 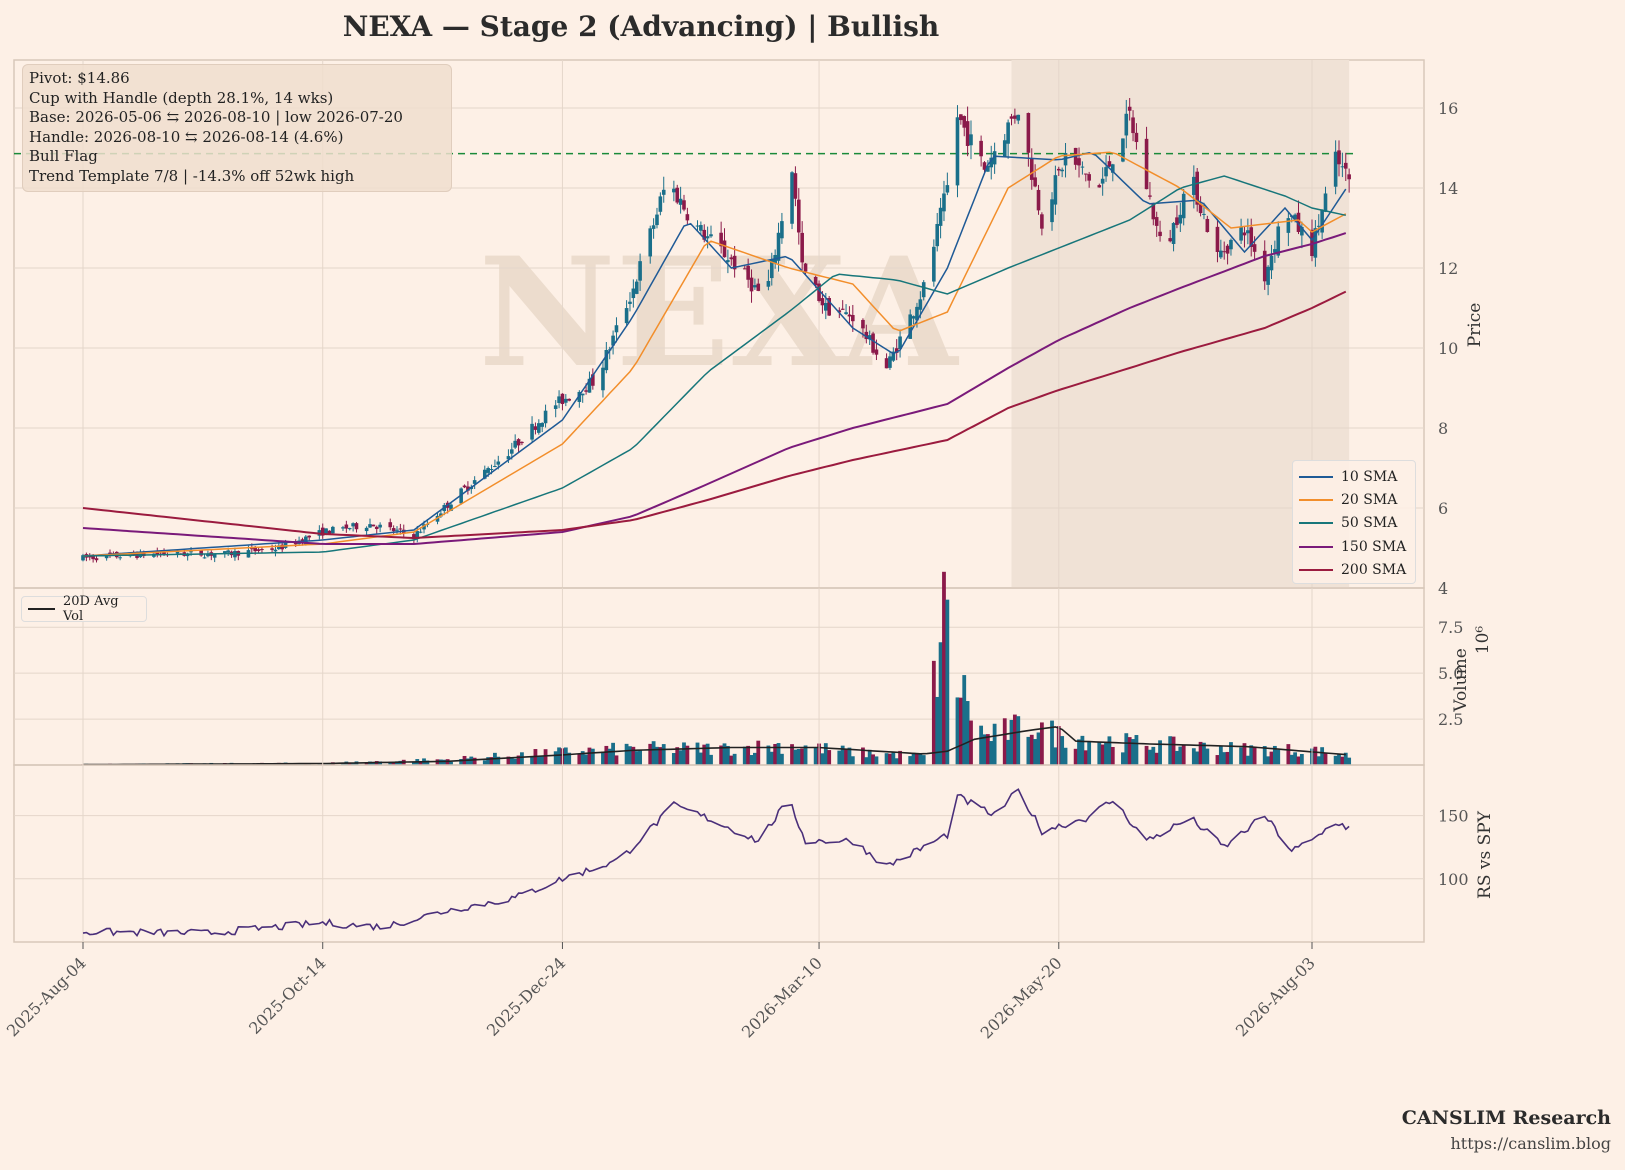 I want to click on volume-bars, so click(x=716, y=668).